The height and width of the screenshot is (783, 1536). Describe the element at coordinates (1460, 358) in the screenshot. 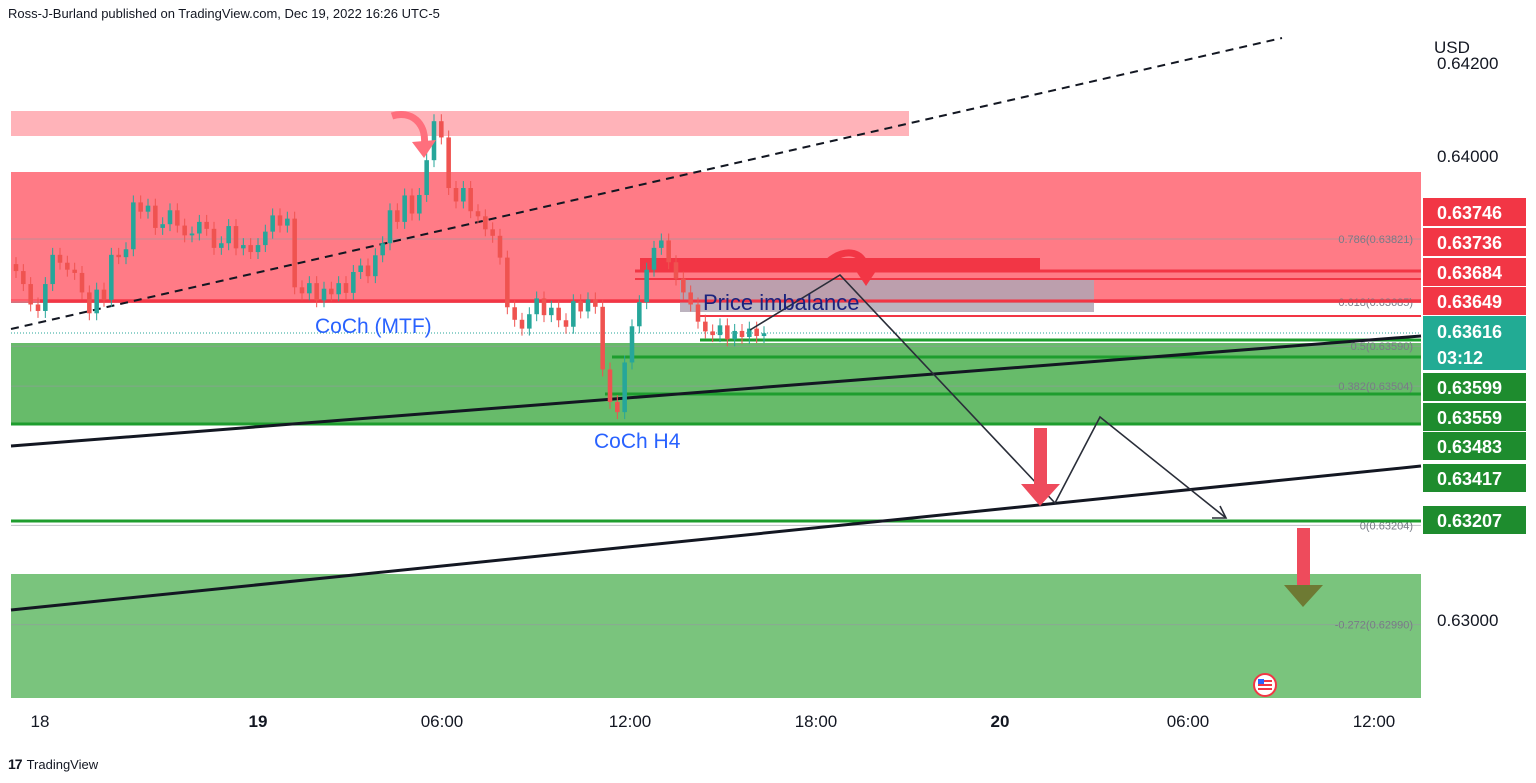

I see `bar-countdown-label: 03:12` at that location.